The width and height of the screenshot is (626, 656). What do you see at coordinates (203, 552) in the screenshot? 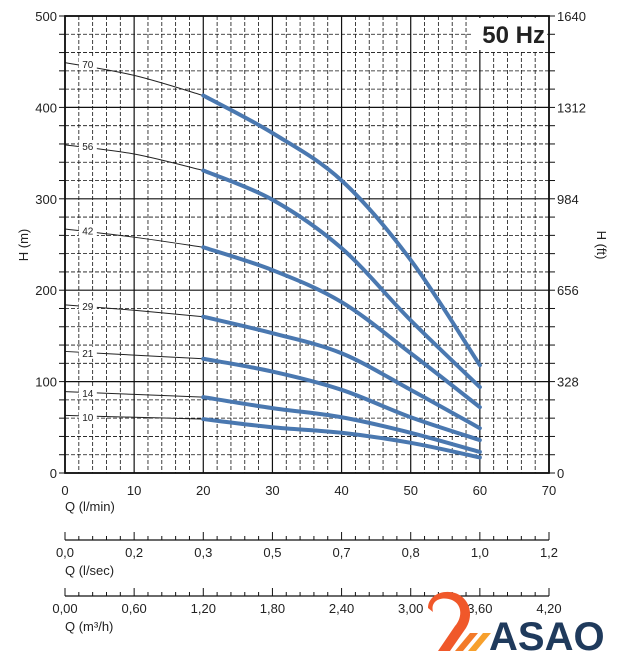
I see `secondary-tick-label: 0,3` at bounding box center [203, 552].